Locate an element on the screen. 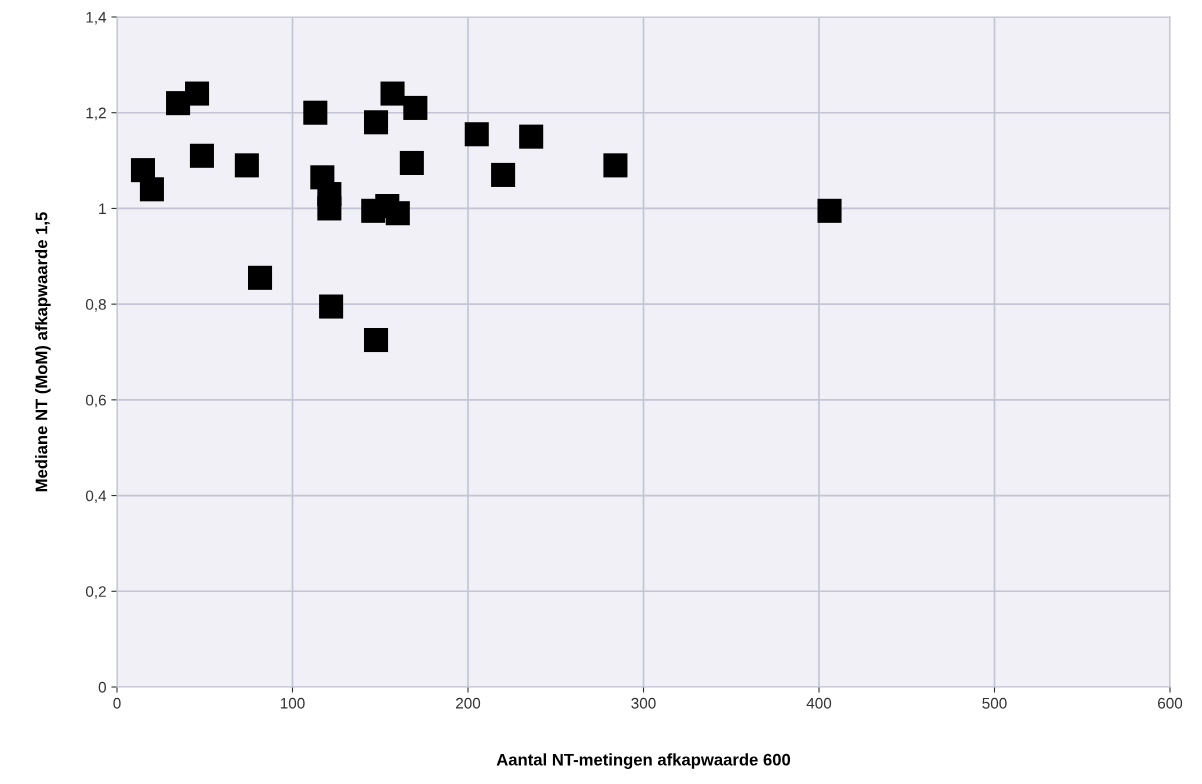  y-tick-label: 0,6 is located at coordinates (95, 401).